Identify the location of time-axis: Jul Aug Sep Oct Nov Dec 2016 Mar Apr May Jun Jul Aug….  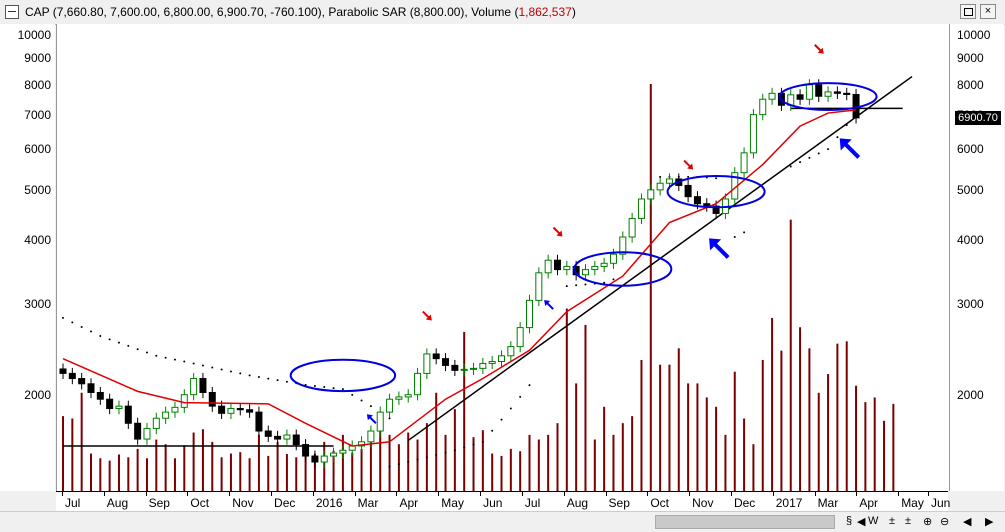
(503, 501).